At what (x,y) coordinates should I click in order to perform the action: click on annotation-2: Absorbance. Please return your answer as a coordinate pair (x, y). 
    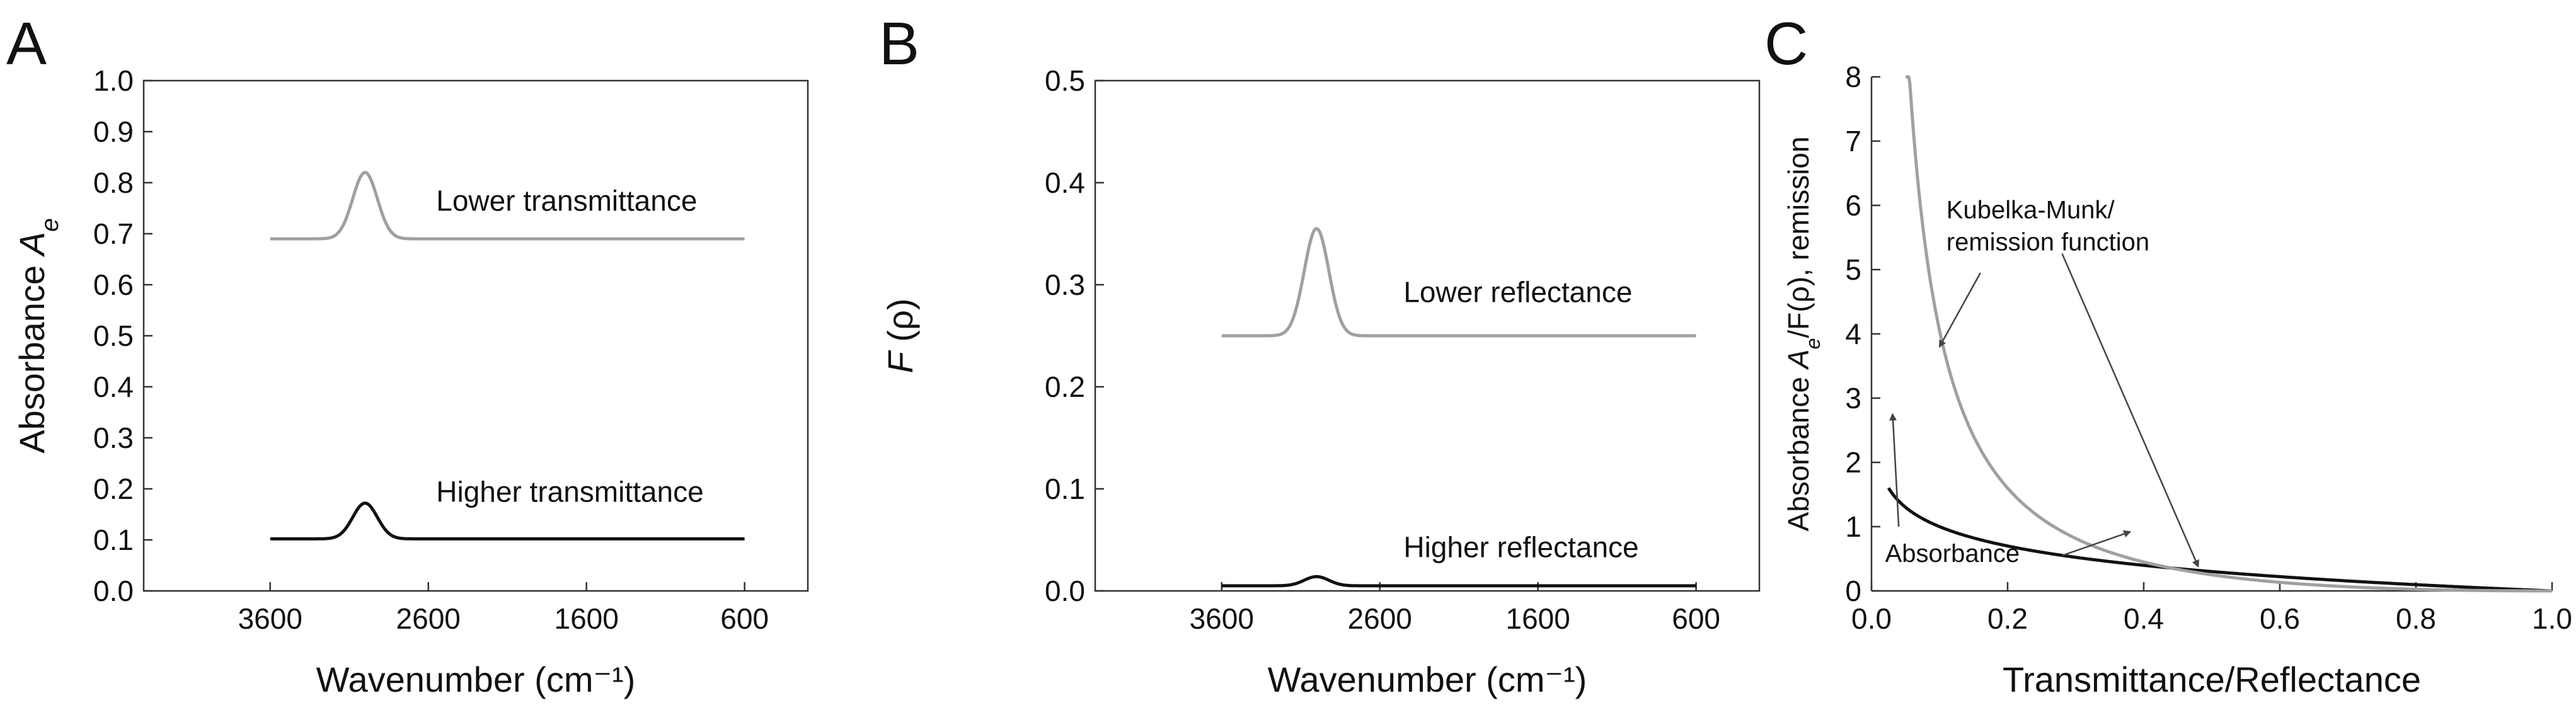
    Looking at the image, I should click on (1952, 554).